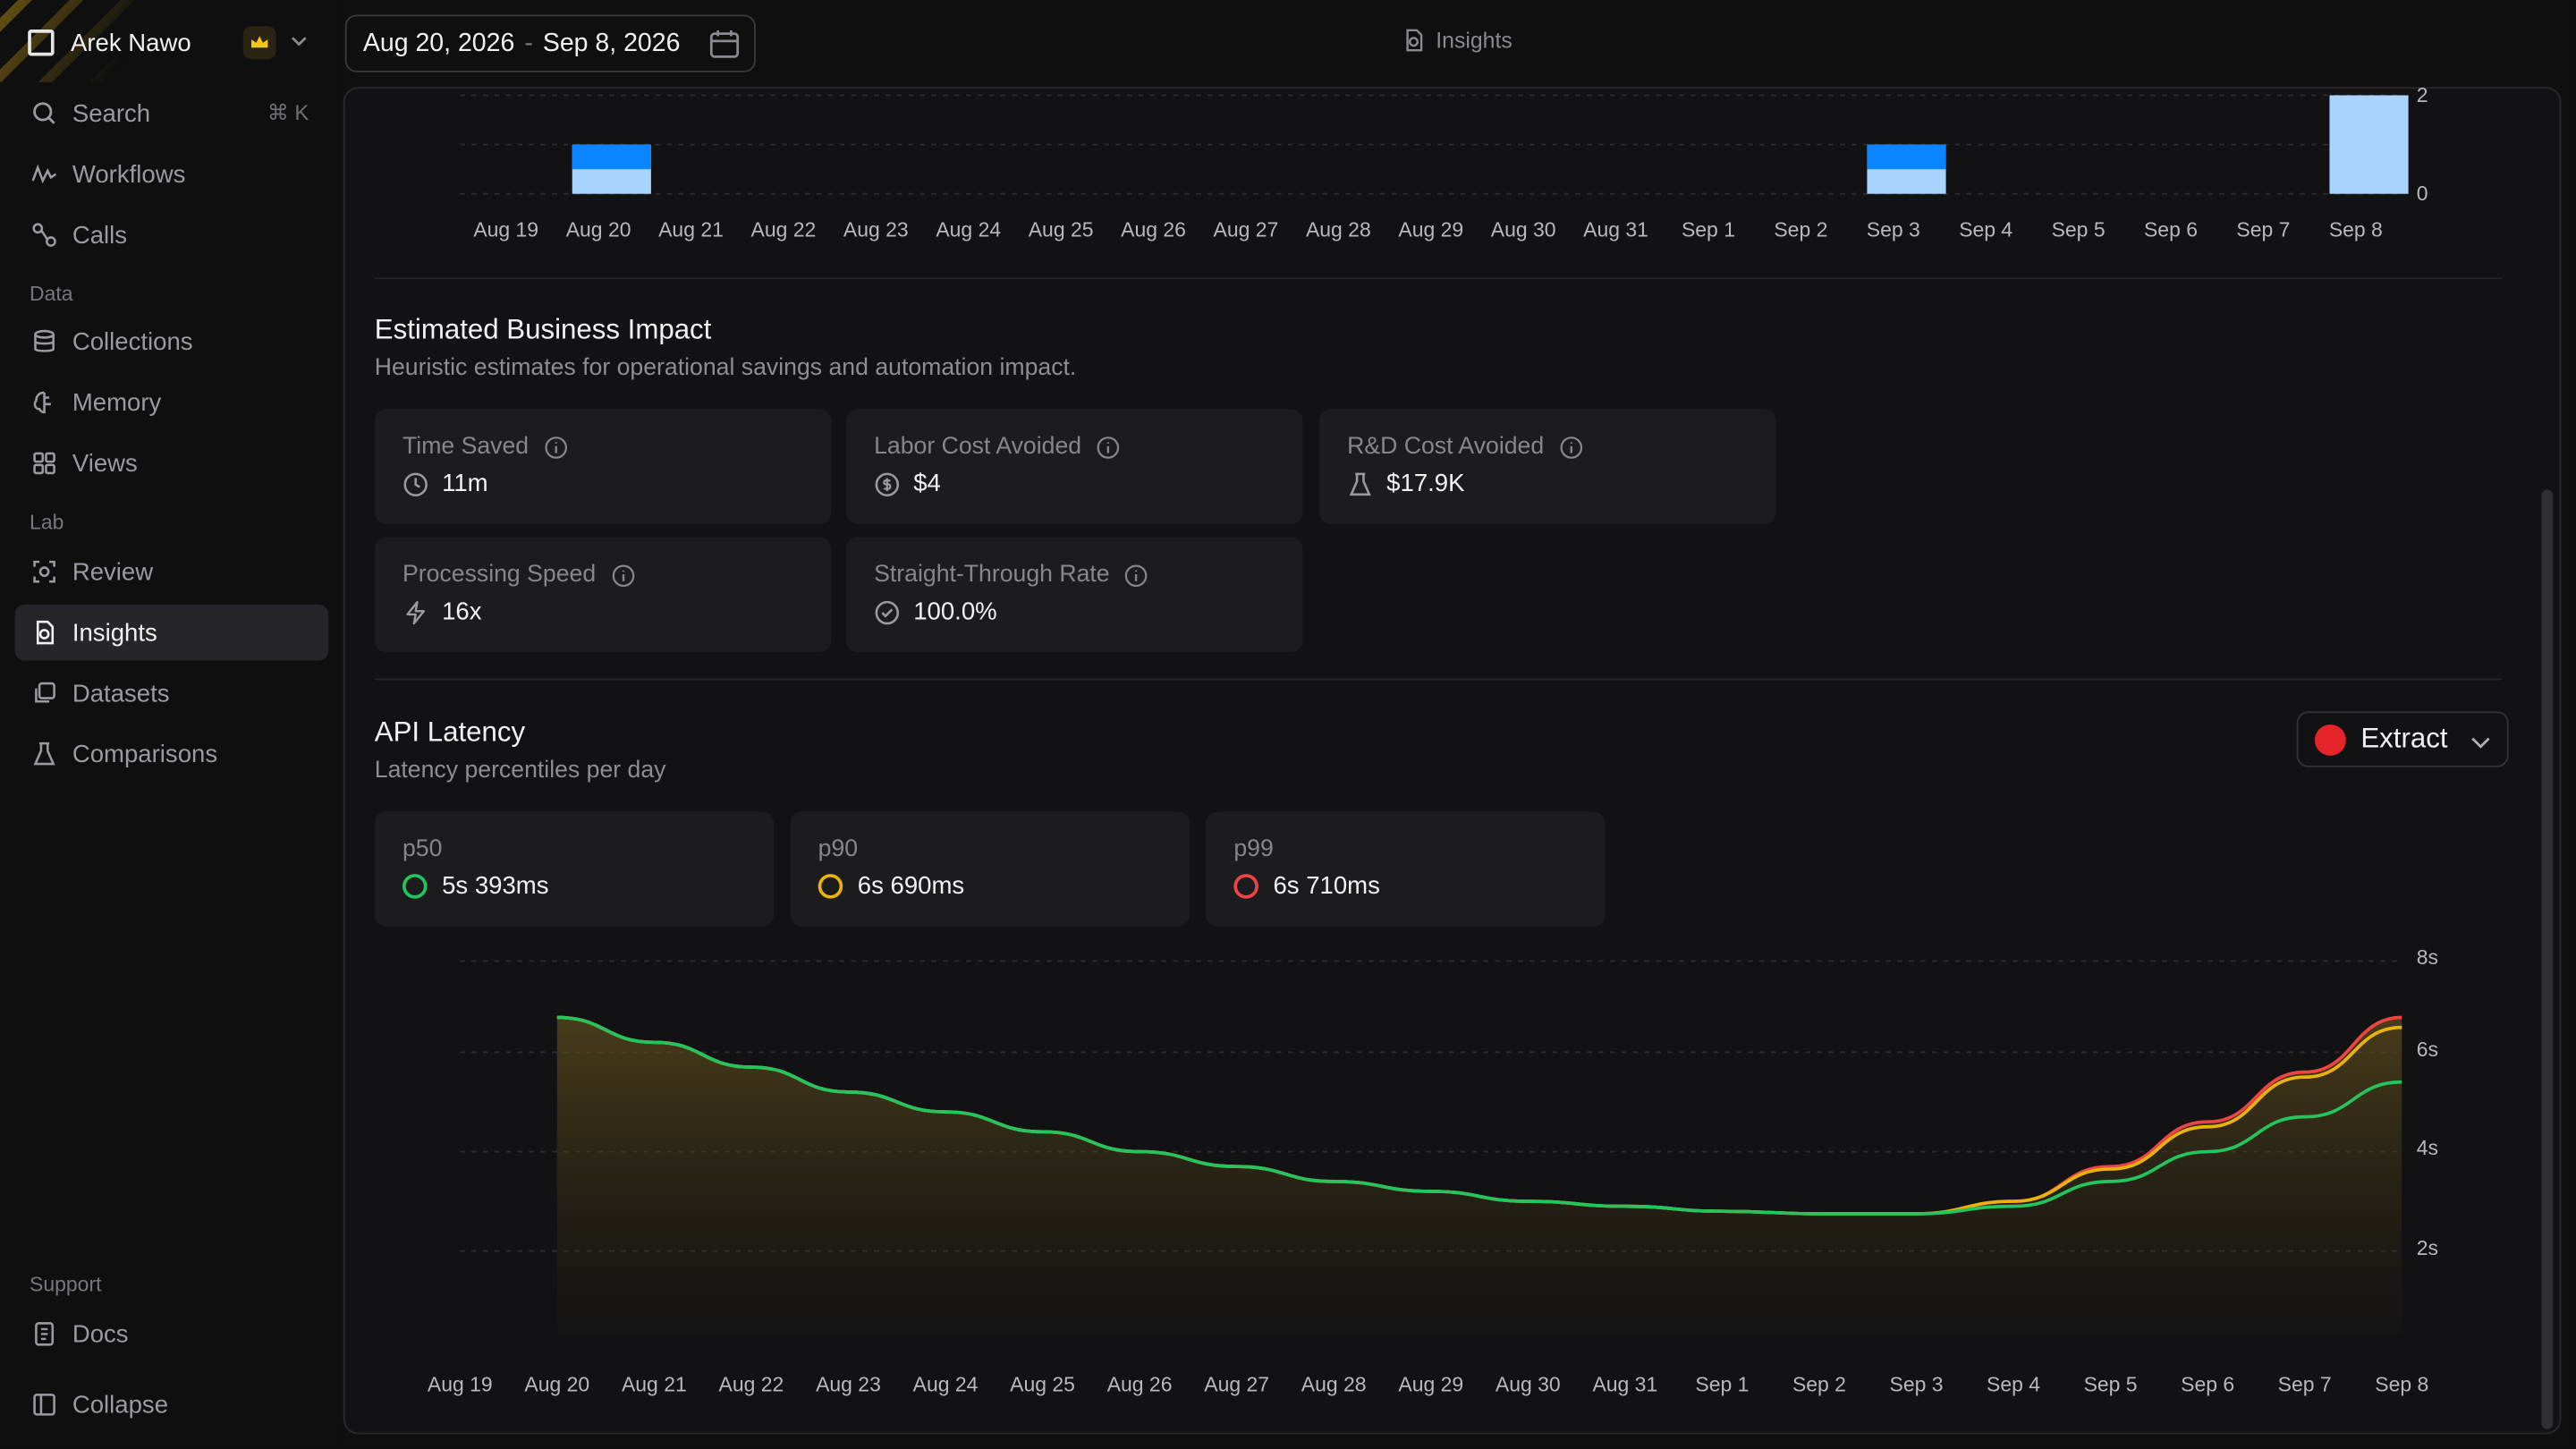 This screenshot has width=2576, height=1449. Describe the element at coordinates (172, 1404) in the screenshot. I see `sidebar-collapse-button: Collapse` at that location.